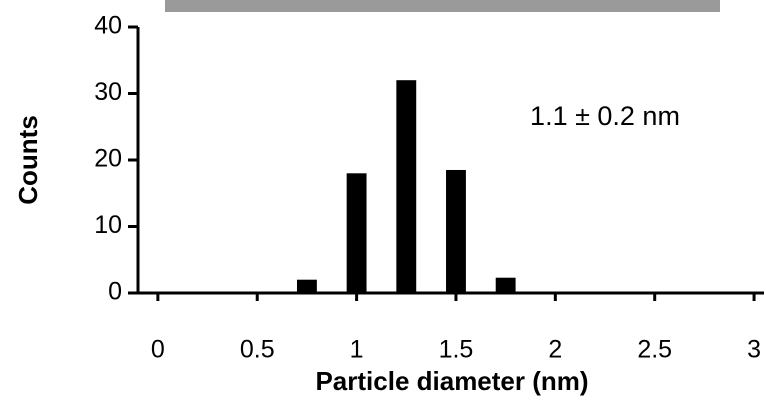 The image size is (766, 401). What do you see at coordinates (108, 92) in the screenshot?
I see `y-tick-label: 30` at bounding box center [108, 92].